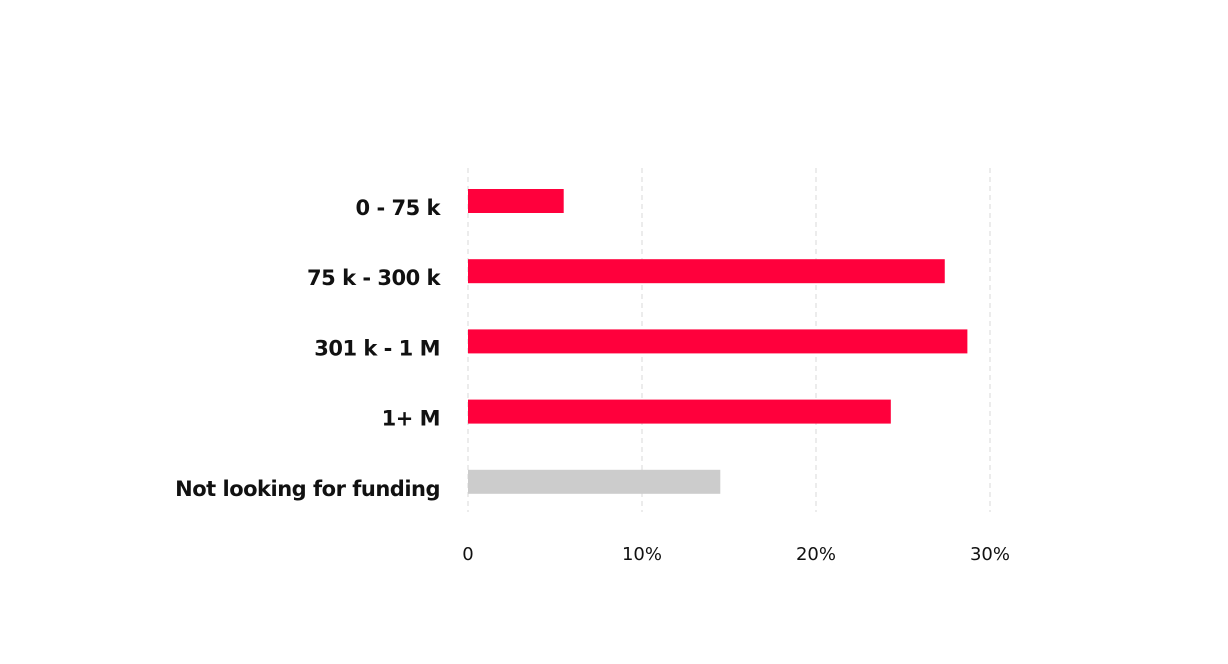 The image size is (1228, 664). Describe the element at coordinates (377, 348) in the screenshot. I see `y-tick-label: 301 k - 1 M` at that location.